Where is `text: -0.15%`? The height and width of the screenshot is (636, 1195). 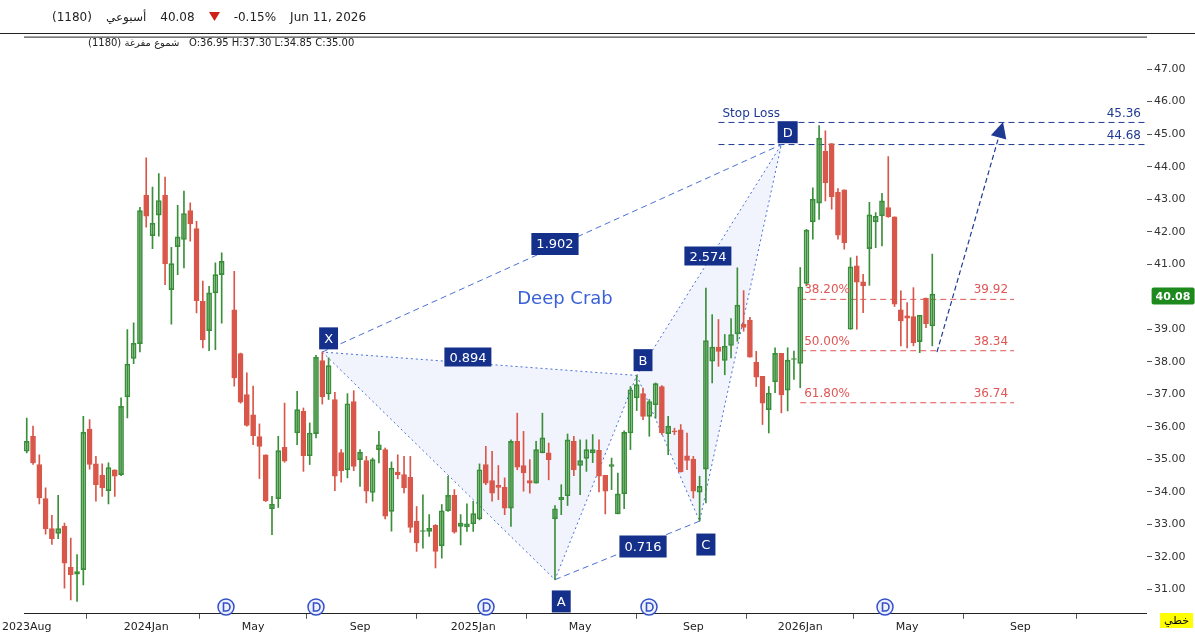
text: -0.15% is located at coordinates (255, 16).